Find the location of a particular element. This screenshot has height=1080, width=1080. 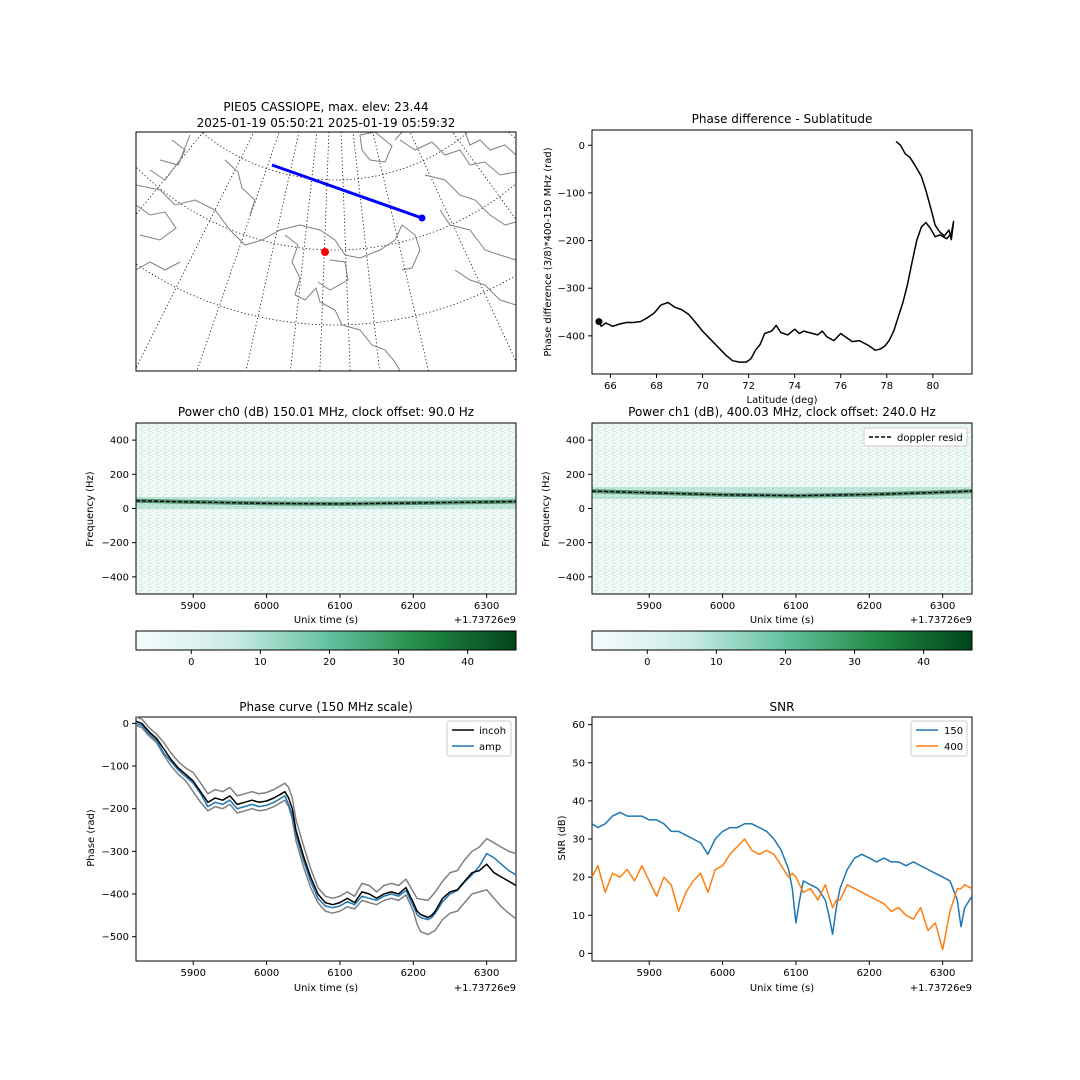

power0-colorbar-ticks: 0 10 20 30 40 is located at coordinates (331, 659).